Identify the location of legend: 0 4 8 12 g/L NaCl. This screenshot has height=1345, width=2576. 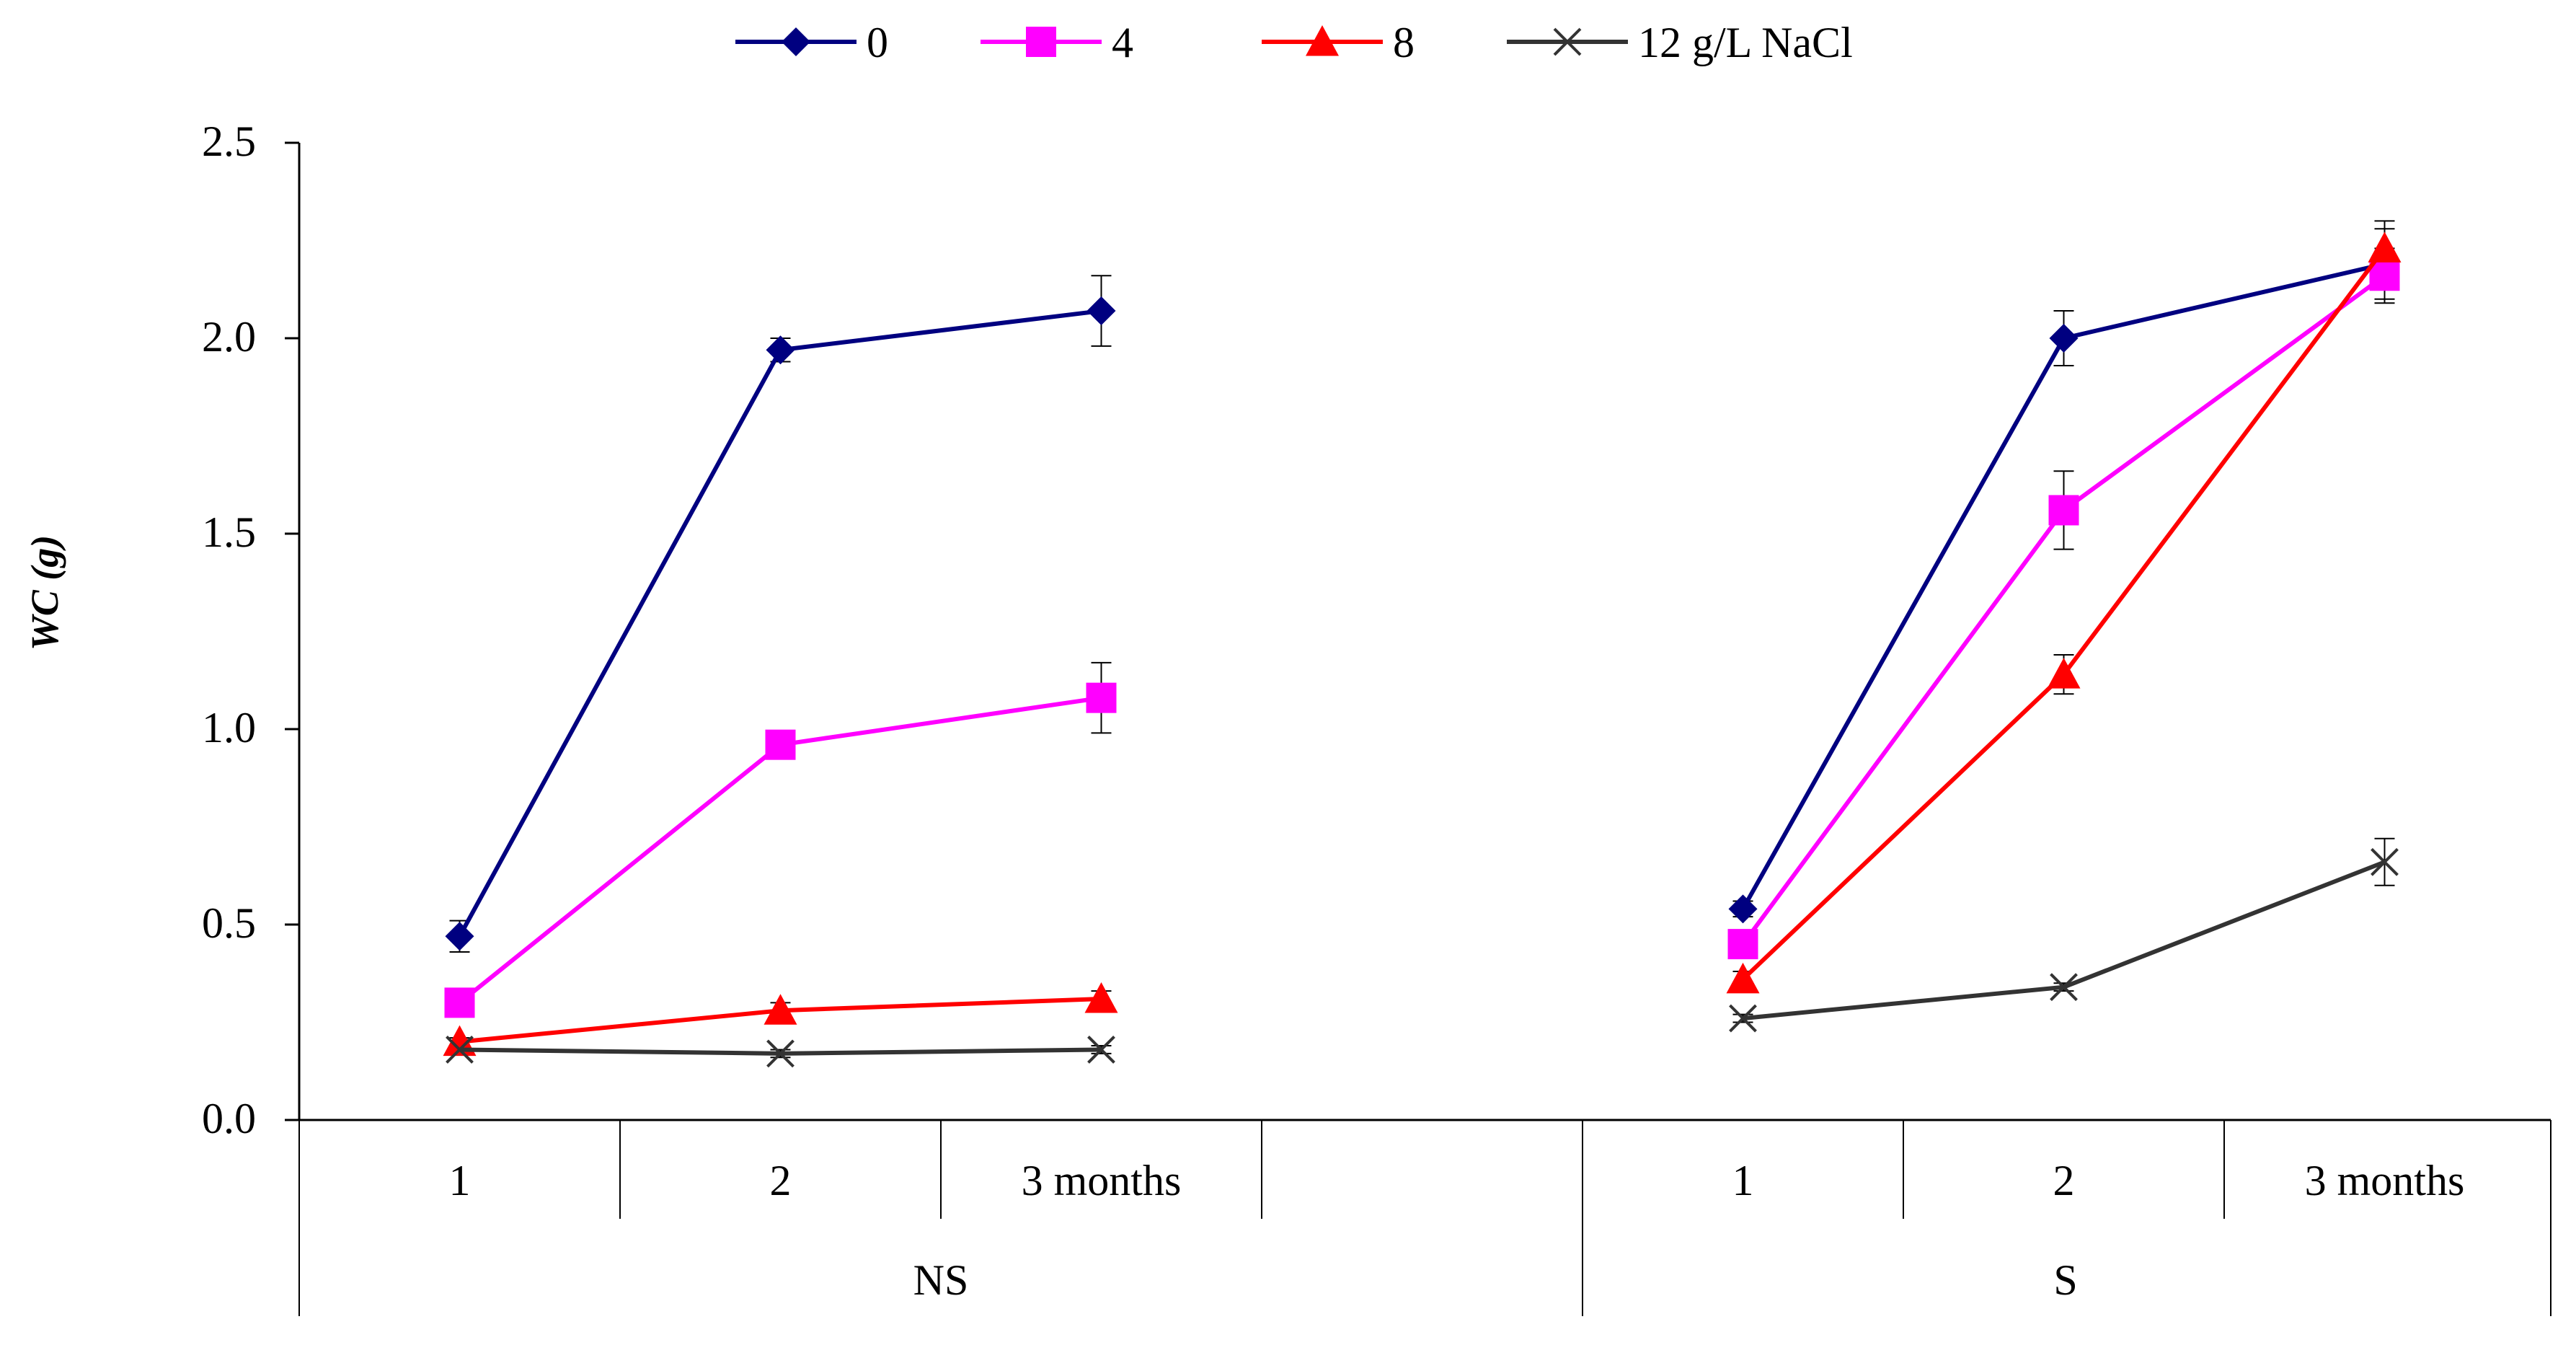
(1294, 42).